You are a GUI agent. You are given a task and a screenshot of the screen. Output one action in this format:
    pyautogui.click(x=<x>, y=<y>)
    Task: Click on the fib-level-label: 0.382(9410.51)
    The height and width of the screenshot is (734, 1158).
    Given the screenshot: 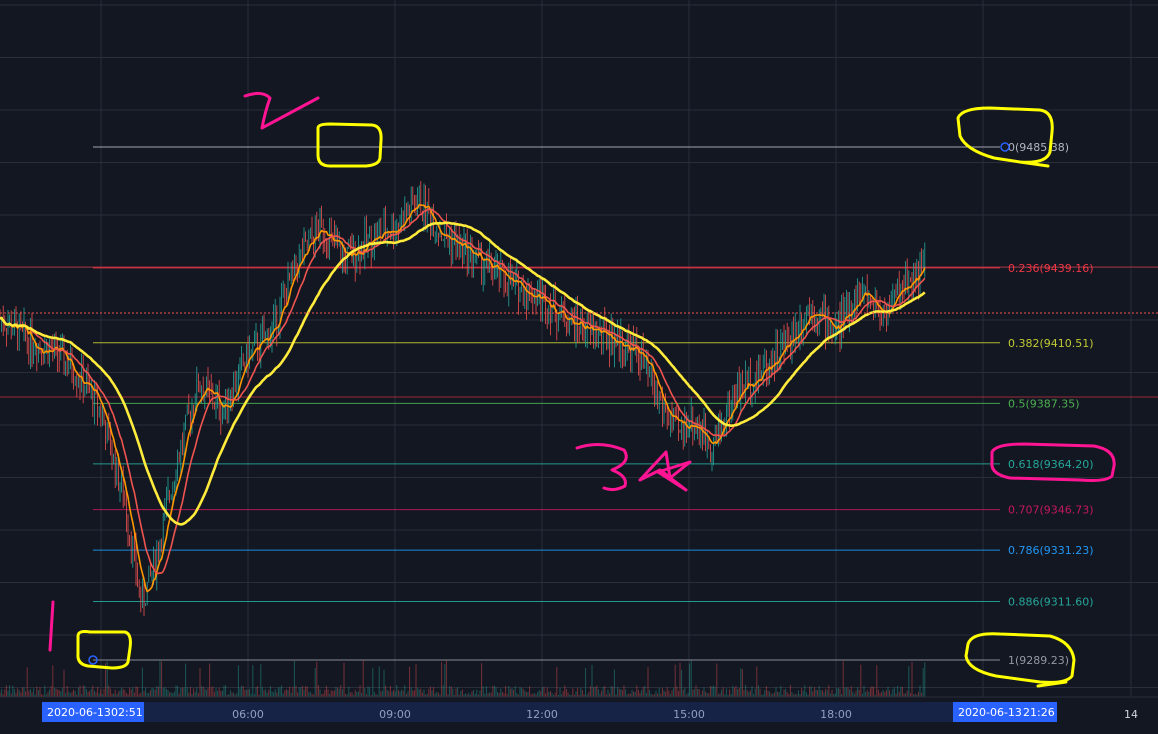 What is the action you would take?
    pyautogui.click(x=1051, y=343)
    